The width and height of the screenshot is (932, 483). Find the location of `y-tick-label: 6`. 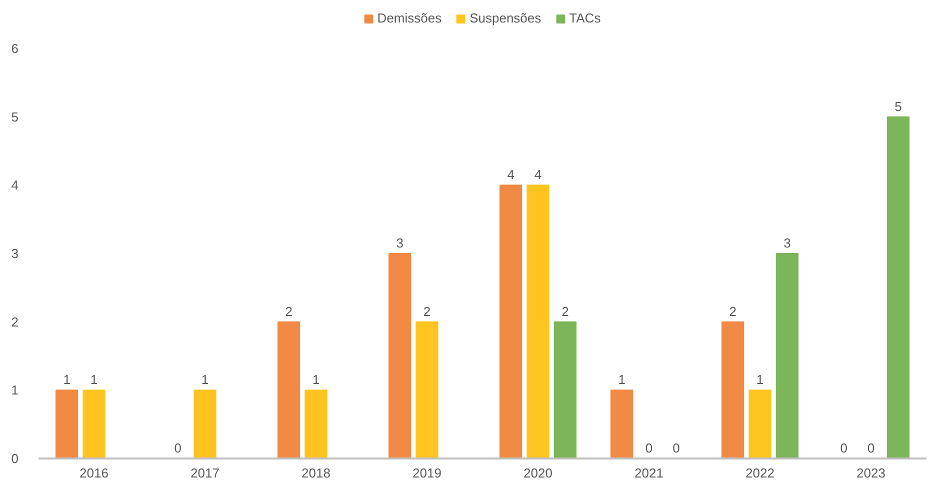

y-tick-label: 6 is located at coordinates (15, 48).